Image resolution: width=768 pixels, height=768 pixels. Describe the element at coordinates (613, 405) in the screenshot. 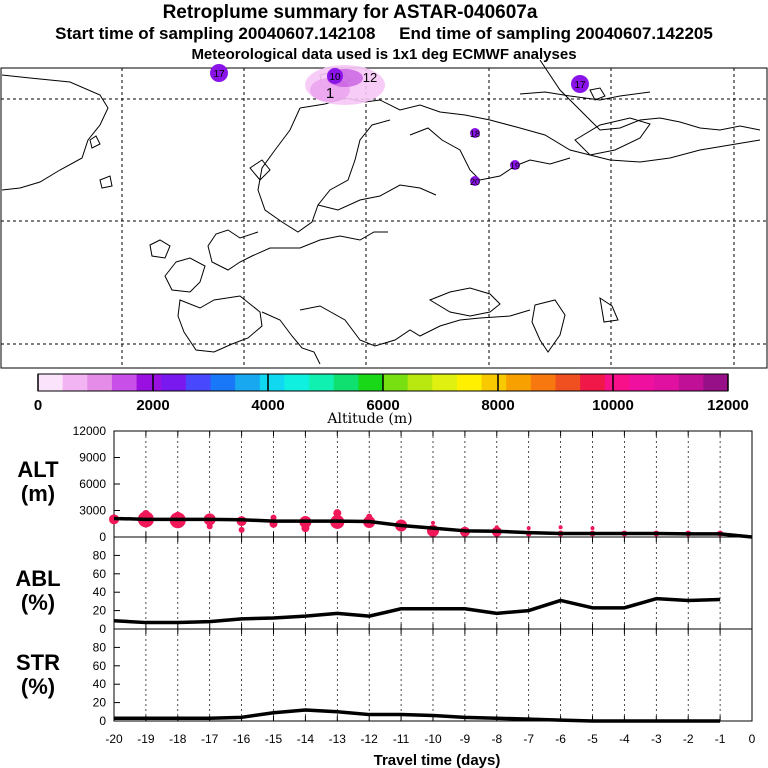

I see `colorbar-tick-label: 10000` at that location.